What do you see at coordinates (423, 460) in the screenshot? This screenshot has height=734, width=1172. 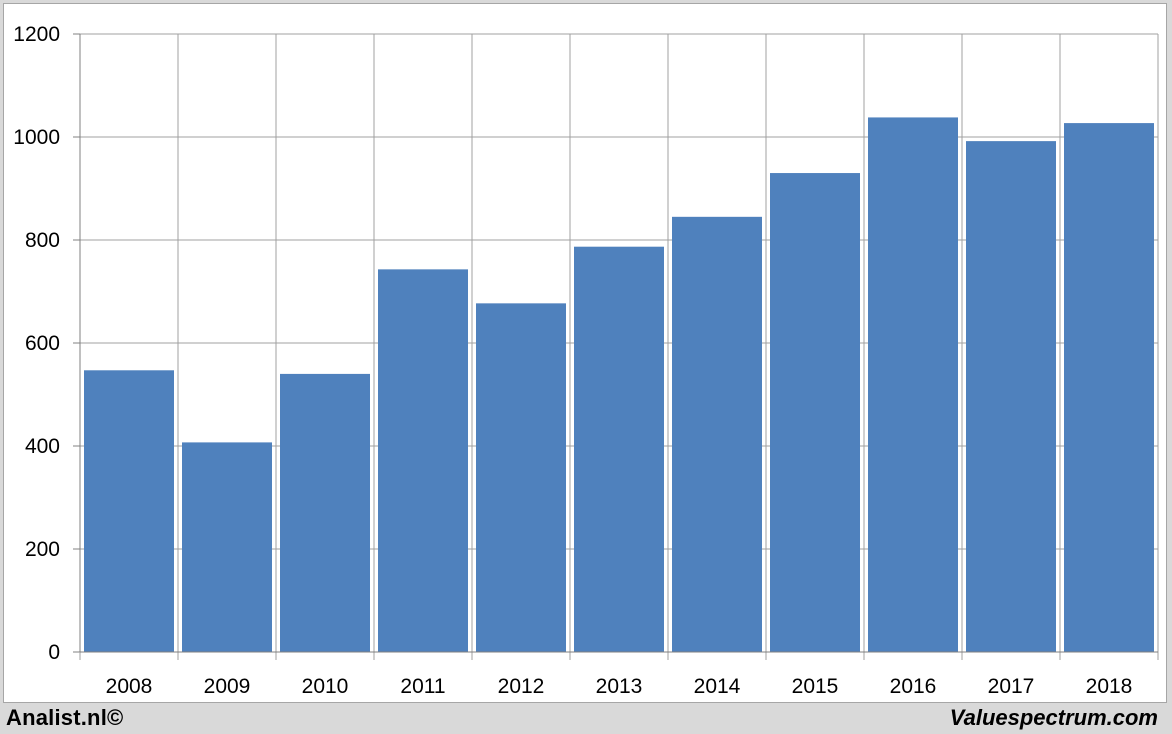 I see `bar-2011` at bounding box center [423, 460].